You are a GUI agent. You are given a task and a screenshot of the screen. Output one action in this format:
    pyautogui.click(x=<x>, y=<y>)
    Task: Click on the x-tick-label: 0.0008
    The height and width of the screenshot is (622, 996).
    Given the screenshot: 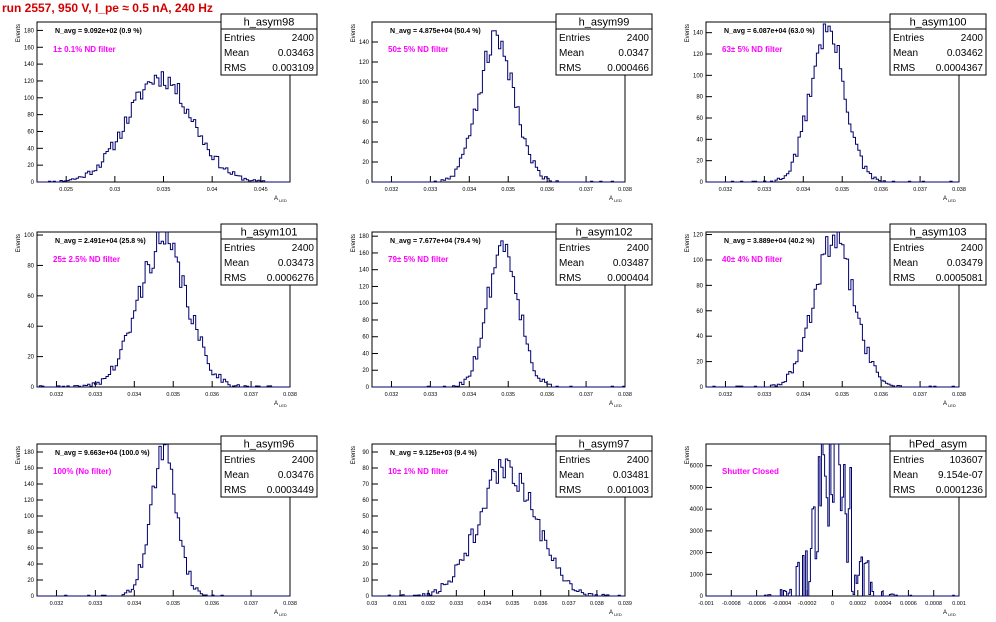 What is the action you would take?
    pyautogui.click(x=933, y=604)
    